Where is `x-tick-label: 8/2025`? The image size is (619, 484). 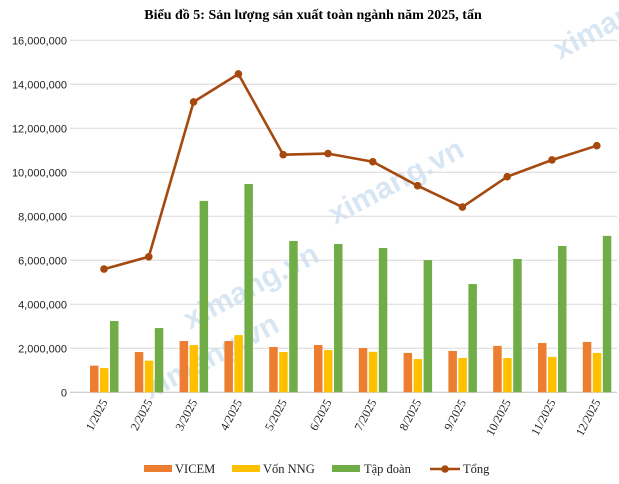 x-tick-label: 8/2025 is located at coordinates (410, 415).